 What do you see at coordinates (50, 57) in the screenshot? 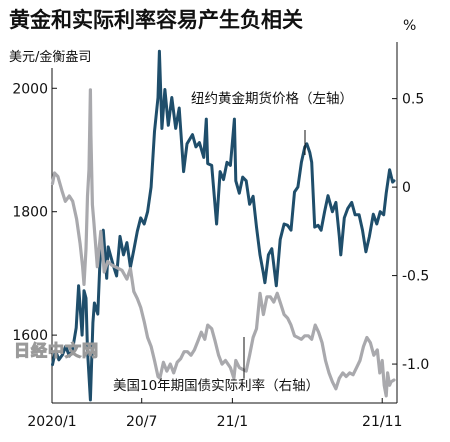
I see `left-axis-unit: 美元/金衡盎司` at bounding box center [50, 57].